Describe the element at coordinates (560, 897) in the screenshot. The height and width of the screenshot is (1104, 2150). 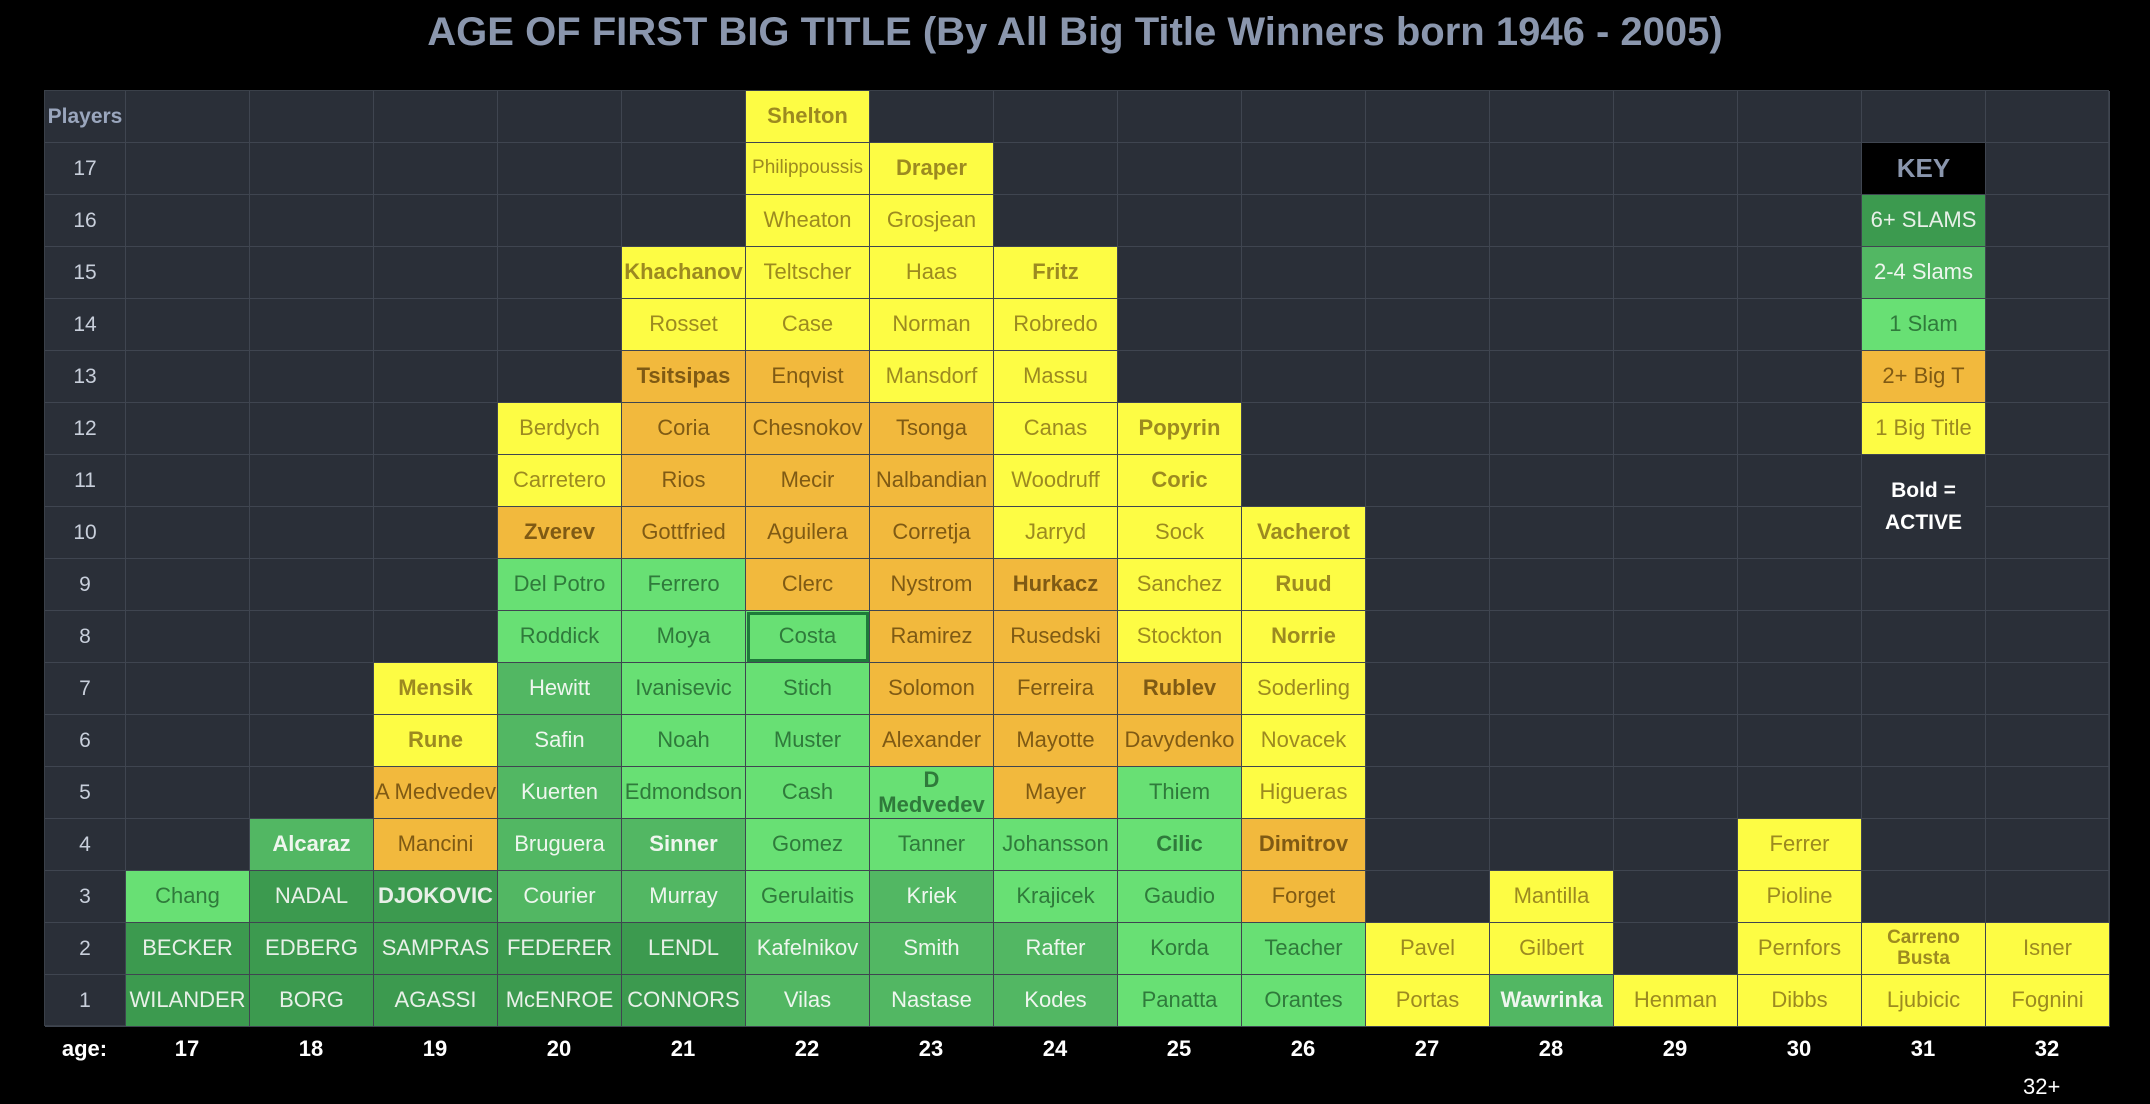
I see `player-cell: Courier` at that location.